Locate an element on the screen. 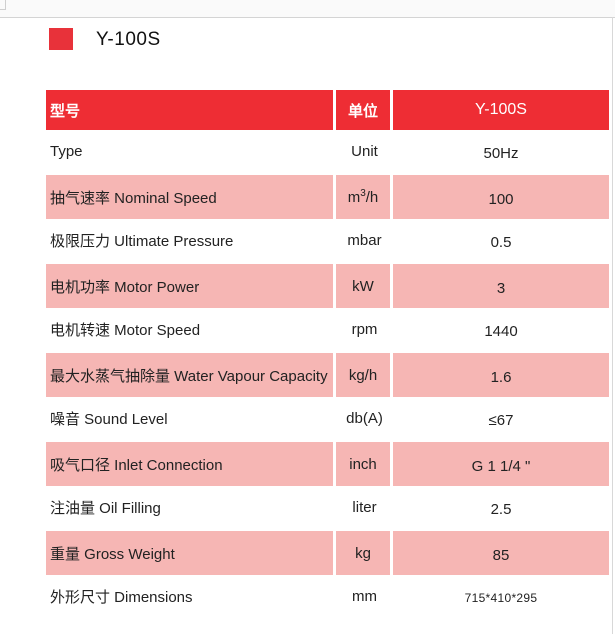  table-row: 噪音 Sound Level db(A) ≤67 is located at coordinates (327, 418).